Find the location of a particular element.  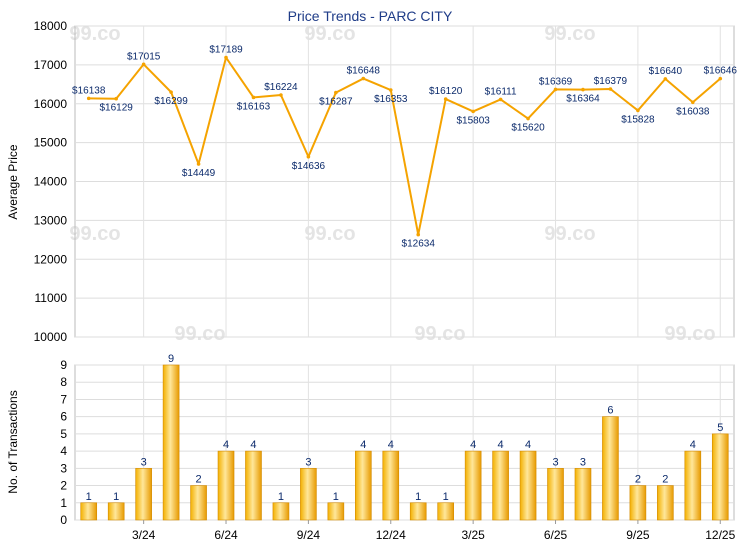

chart-title: Price Trends - PARC CITY is located at coordinates (370, 16).